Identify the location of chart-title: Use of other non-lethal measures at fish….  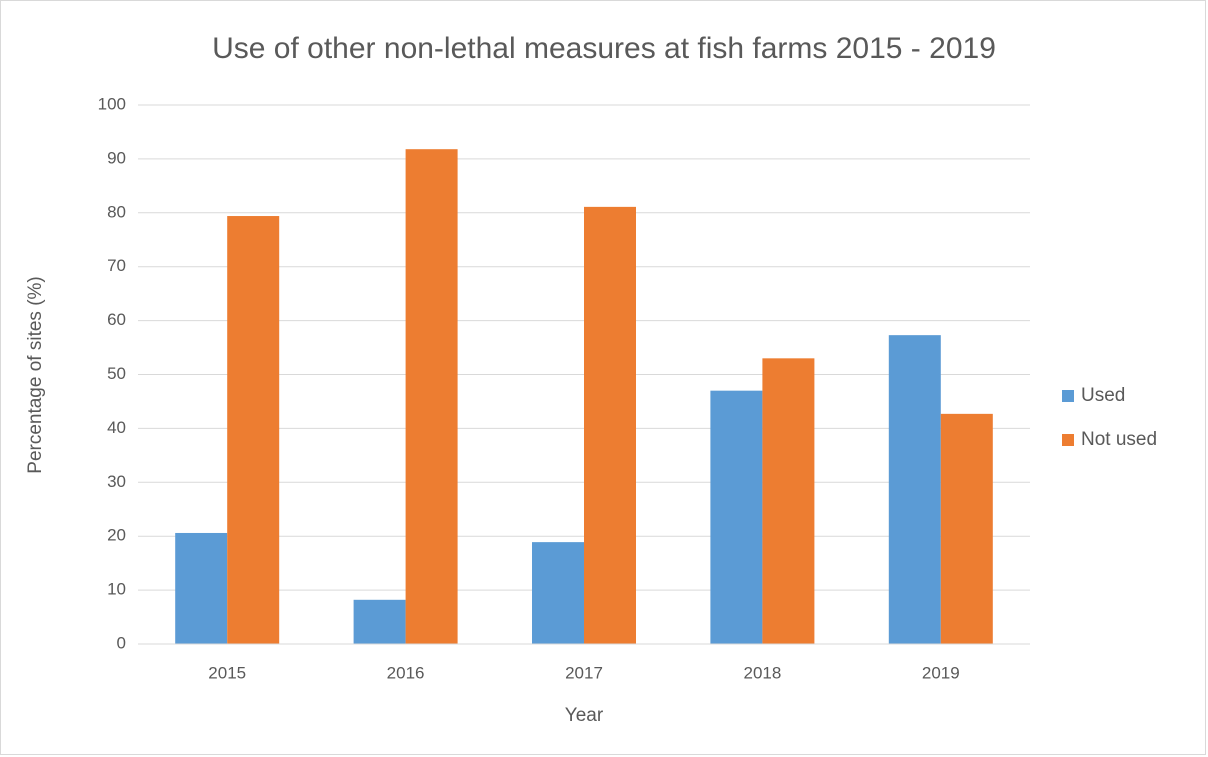
(604, 48).